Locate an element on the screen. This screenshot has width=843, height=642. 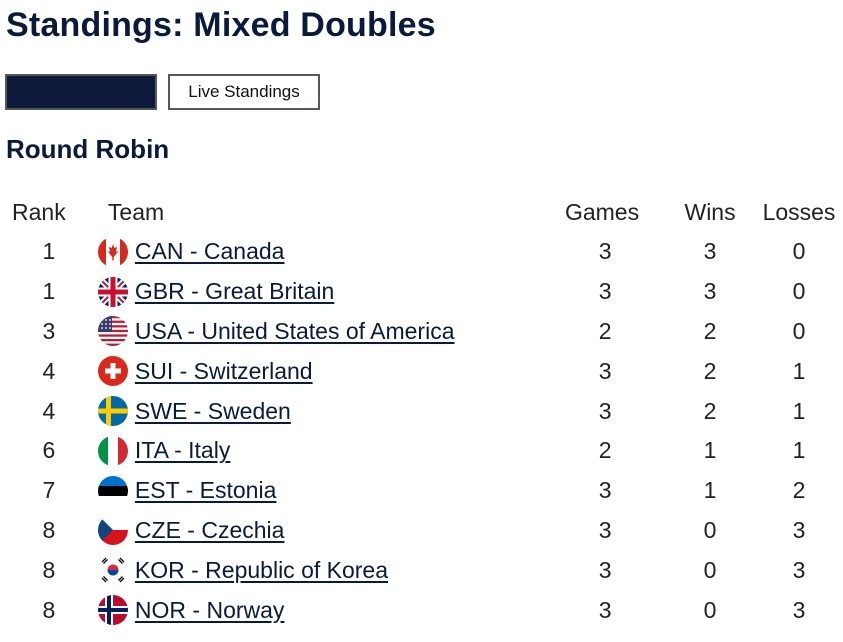
rank-cell: 3 is located at coordinates (49, 330).